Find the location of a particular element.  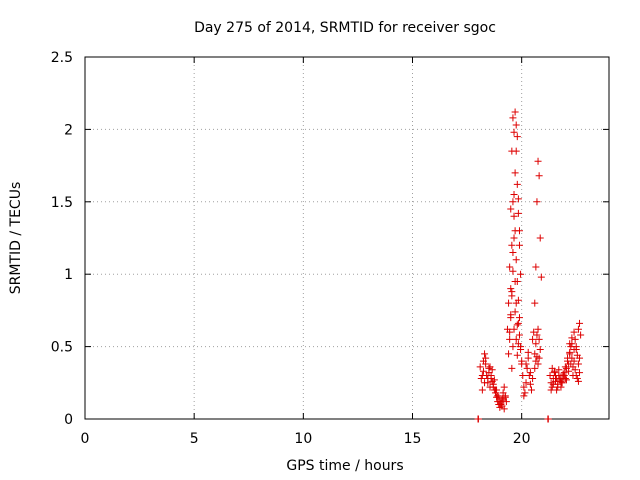

y-axis-label: SRMTID / TECUs is located at coordinates (16, 238).